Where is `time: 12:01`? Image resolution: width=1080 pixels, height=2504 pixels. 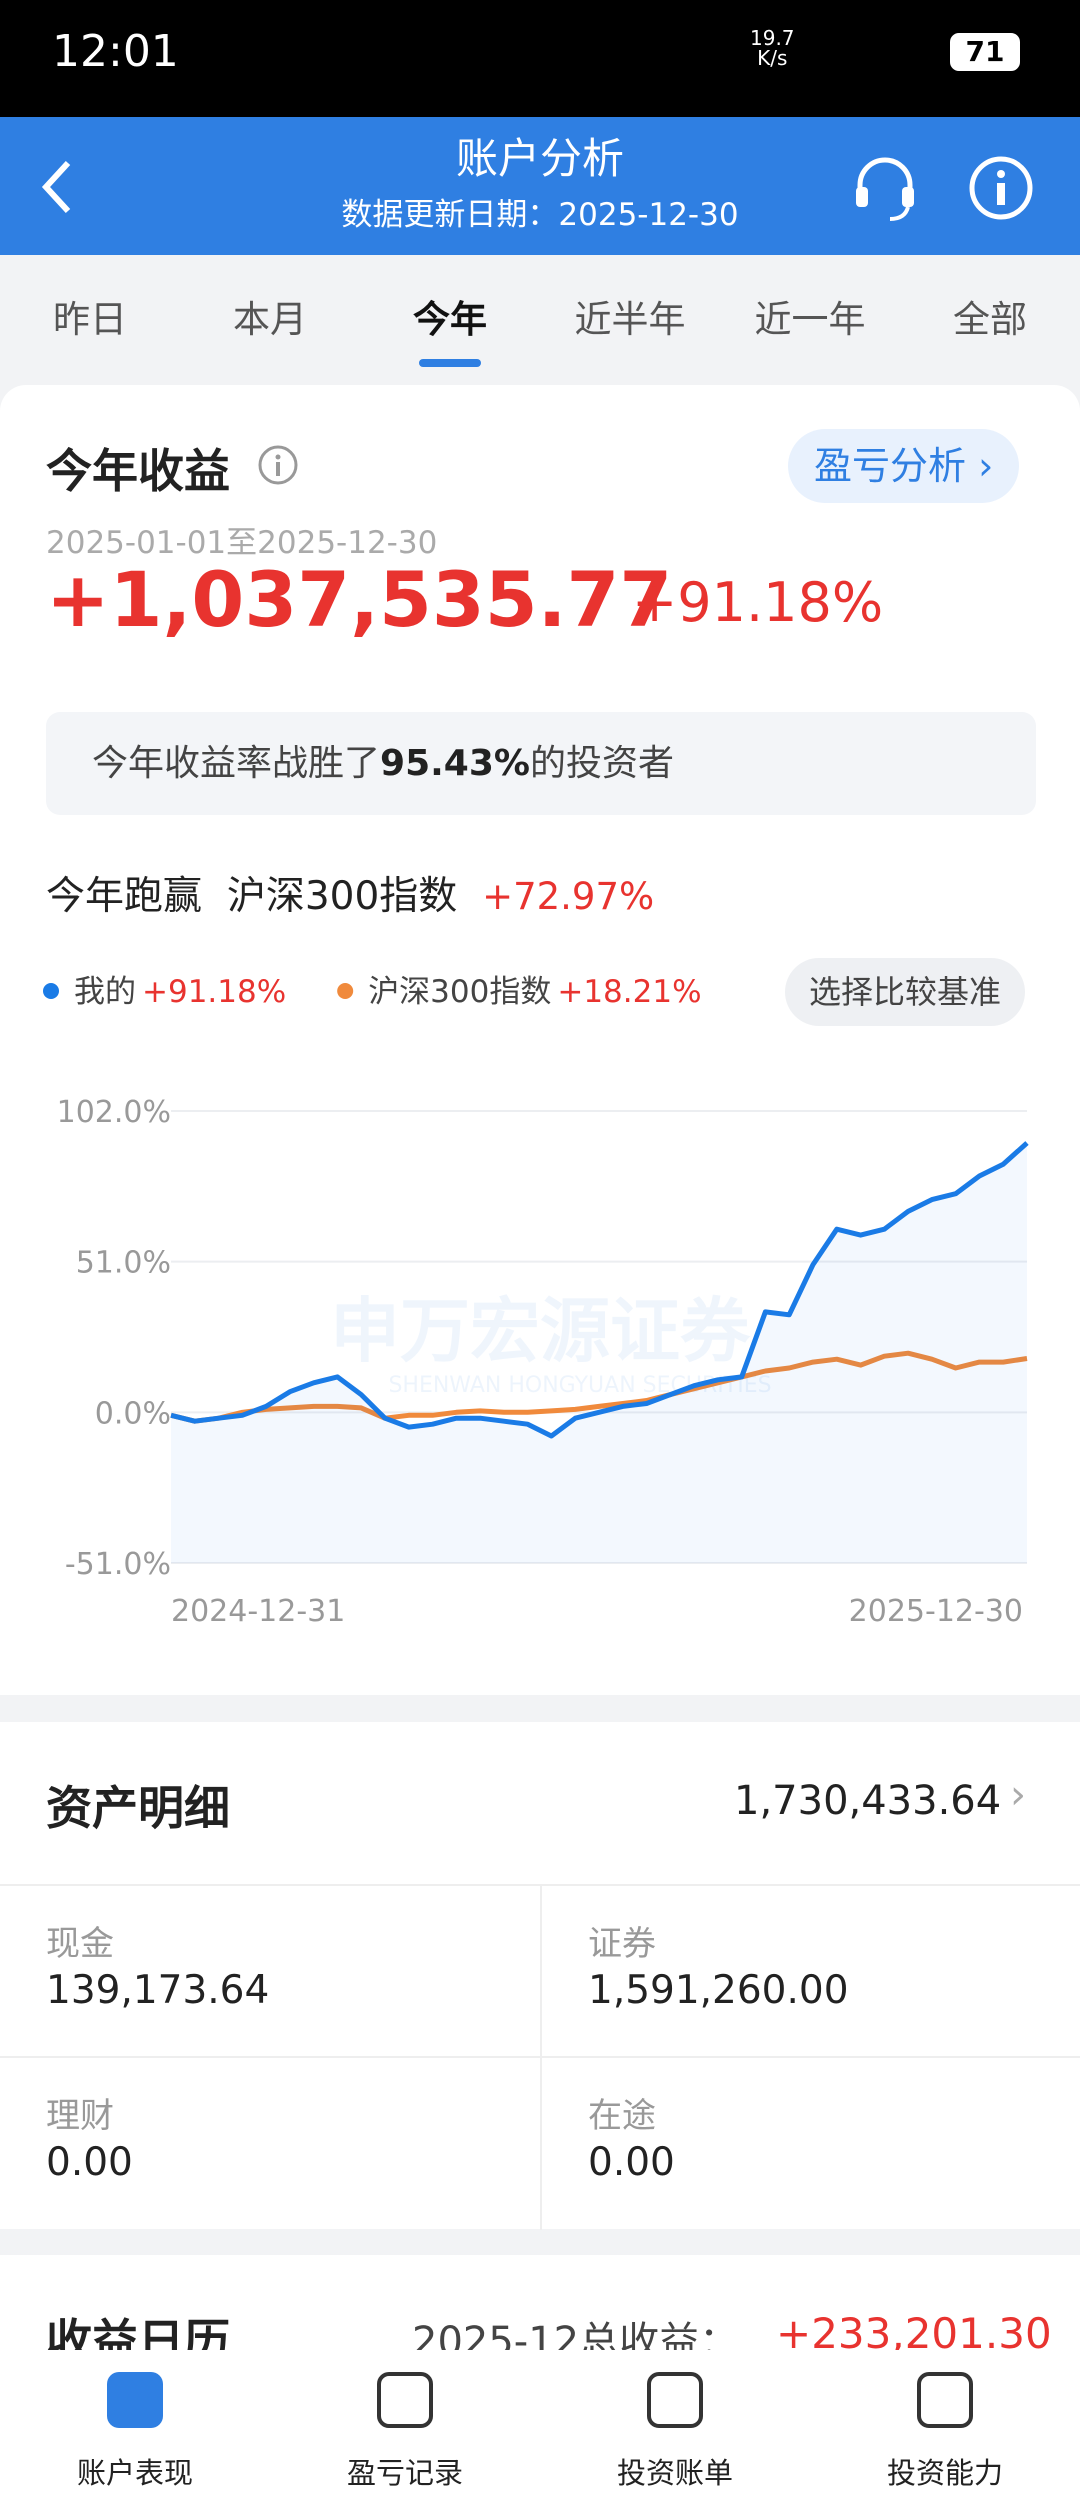 time: 12:01 is located at coordinates (115, 51).